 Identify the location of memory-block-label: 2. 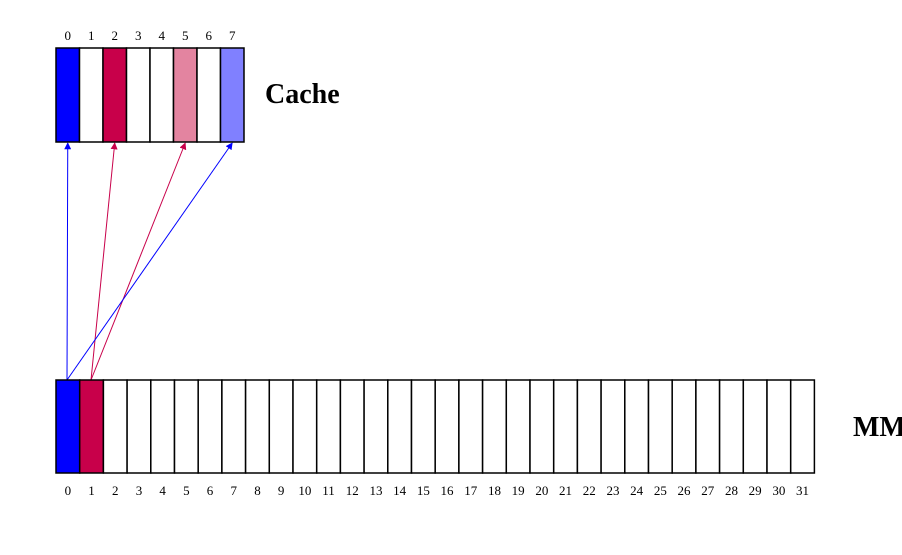
(115, 490).